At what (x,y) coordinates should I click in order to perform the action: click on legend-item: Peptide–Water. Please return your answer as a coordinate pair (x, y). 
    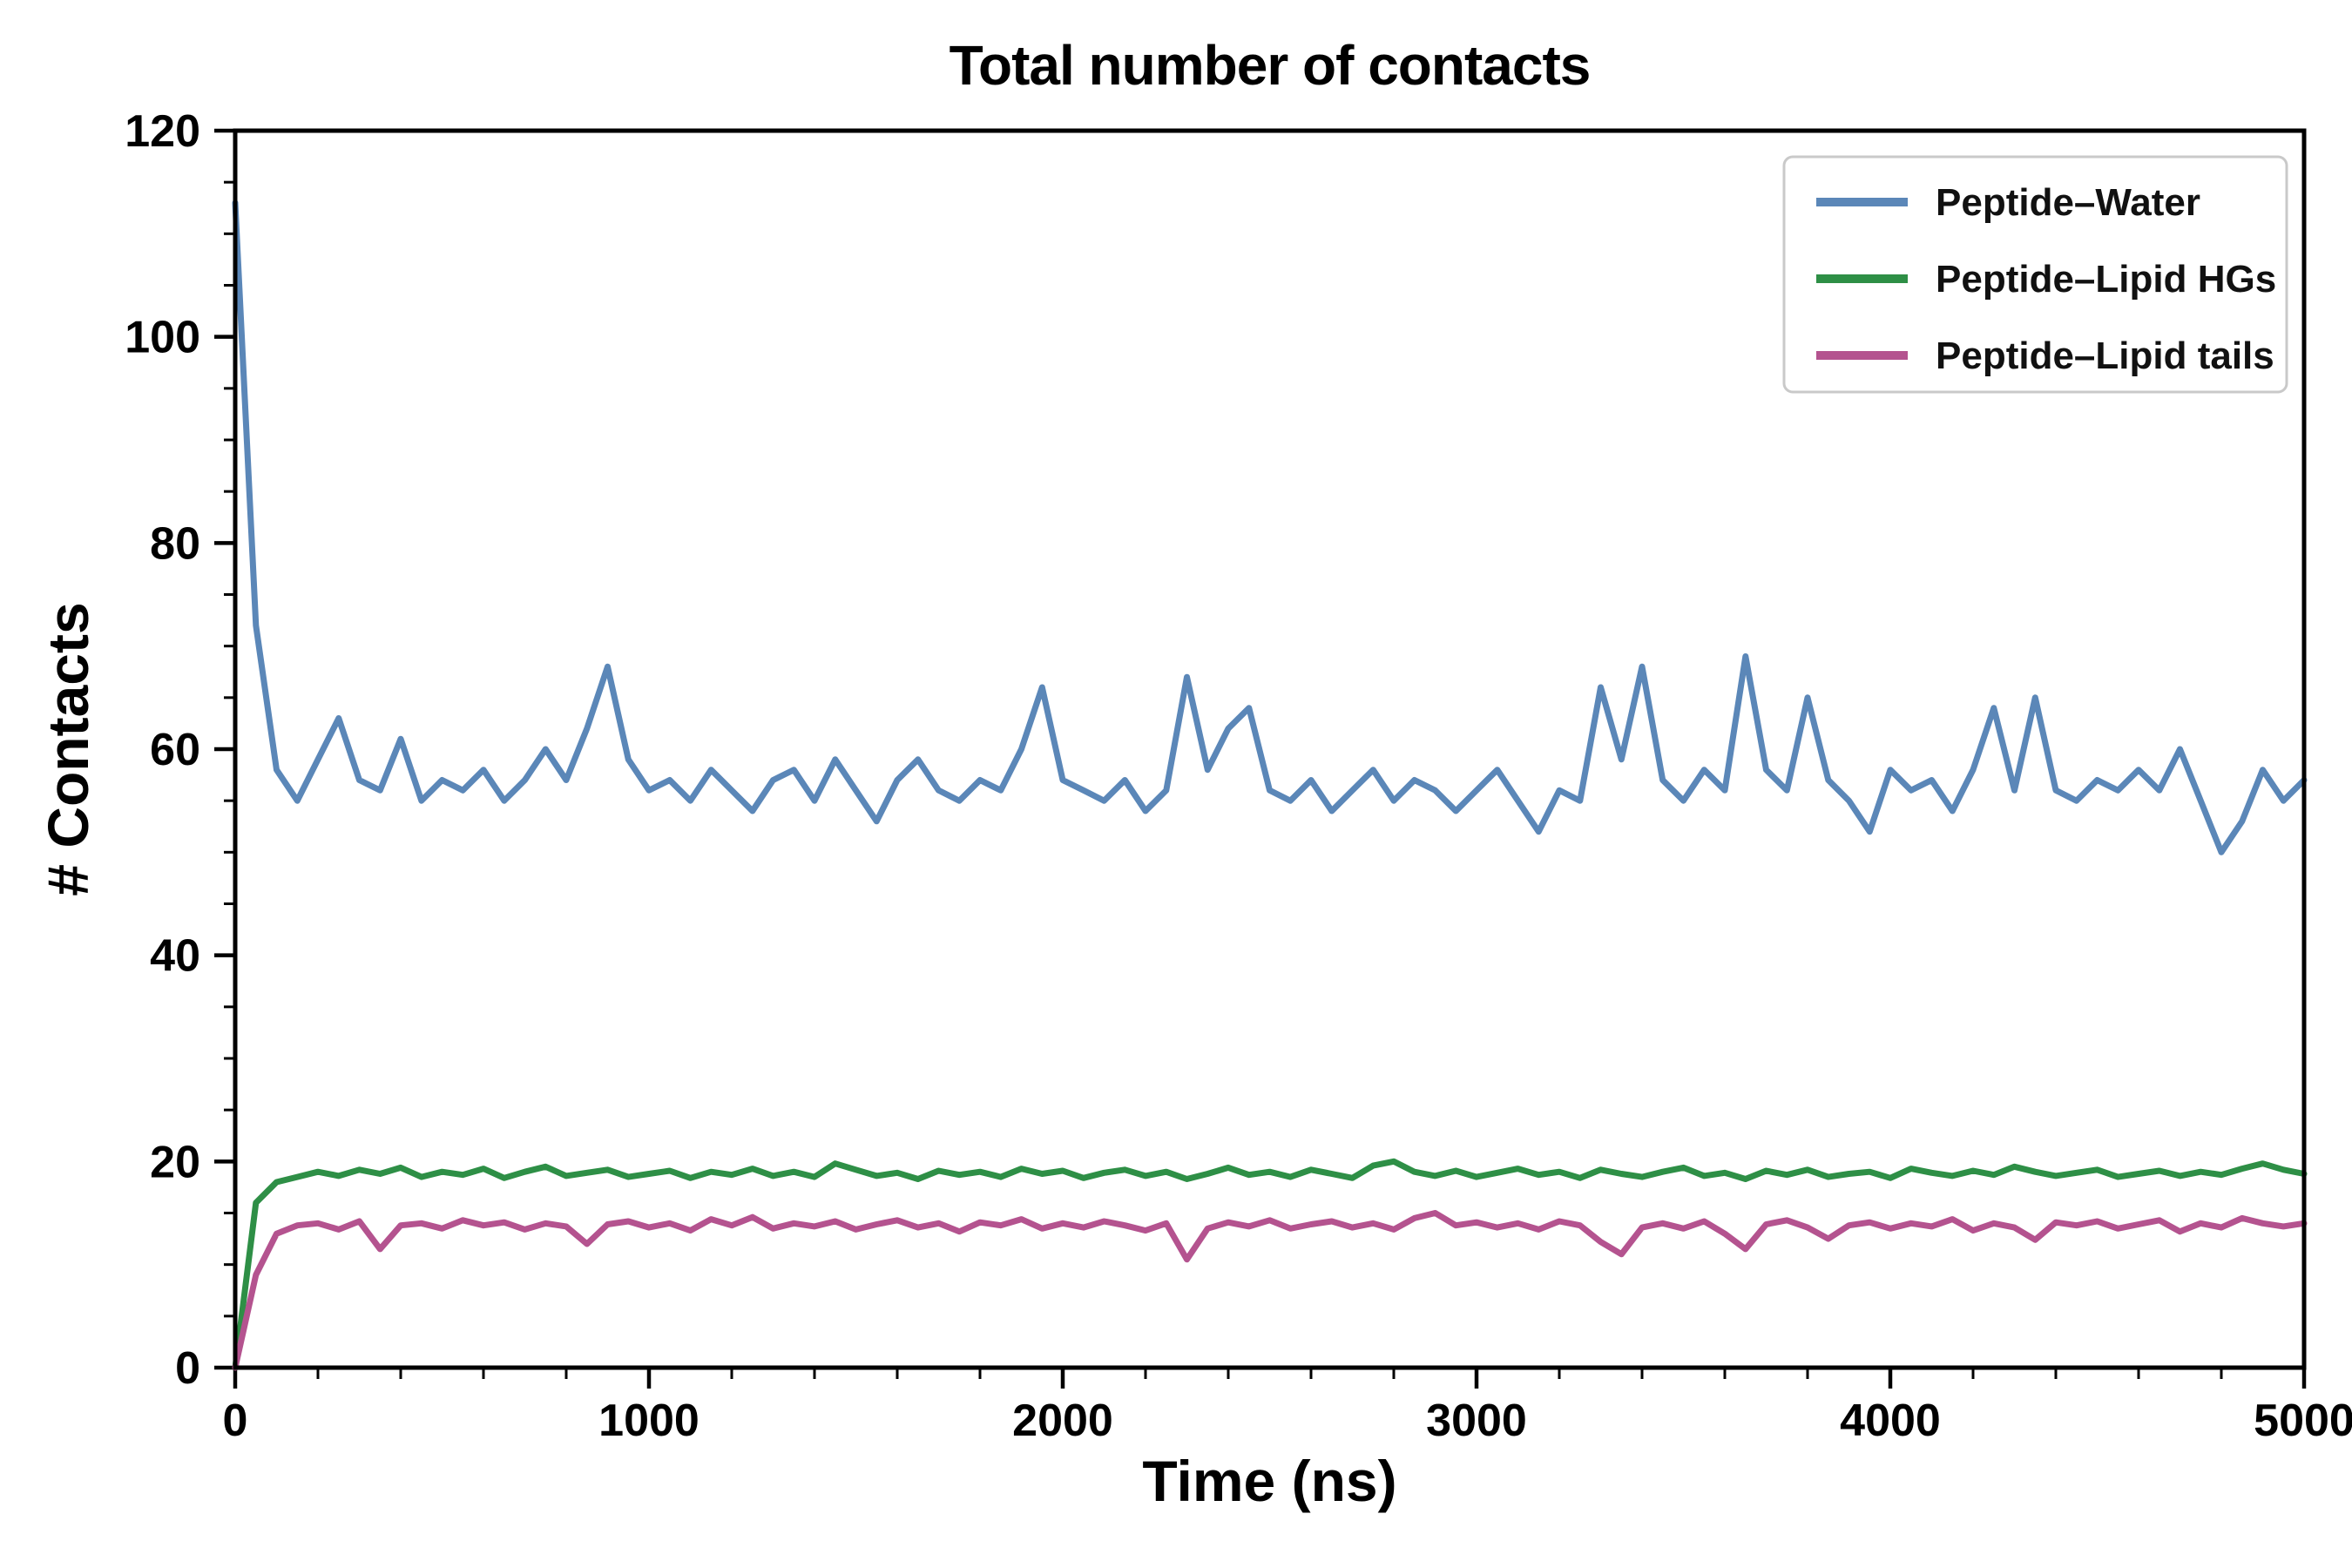
    Looking at the image, I should click on (2008, 202).